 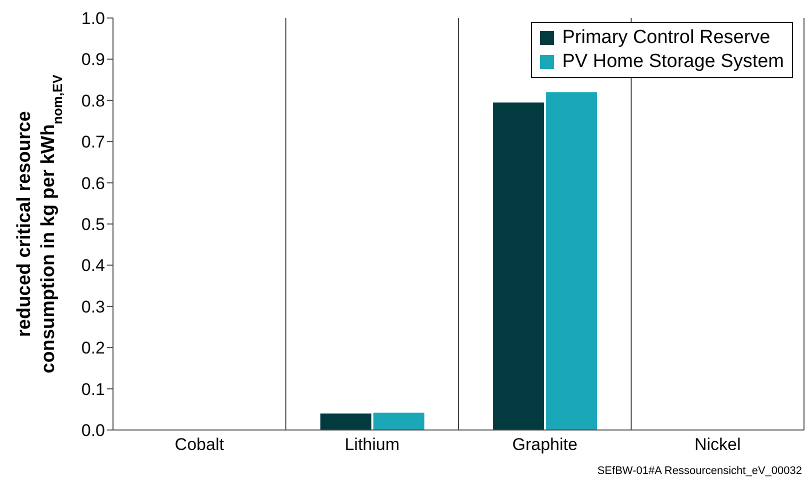 I want to click on x-tick-label: Lithium, so click(x=372, y=444).